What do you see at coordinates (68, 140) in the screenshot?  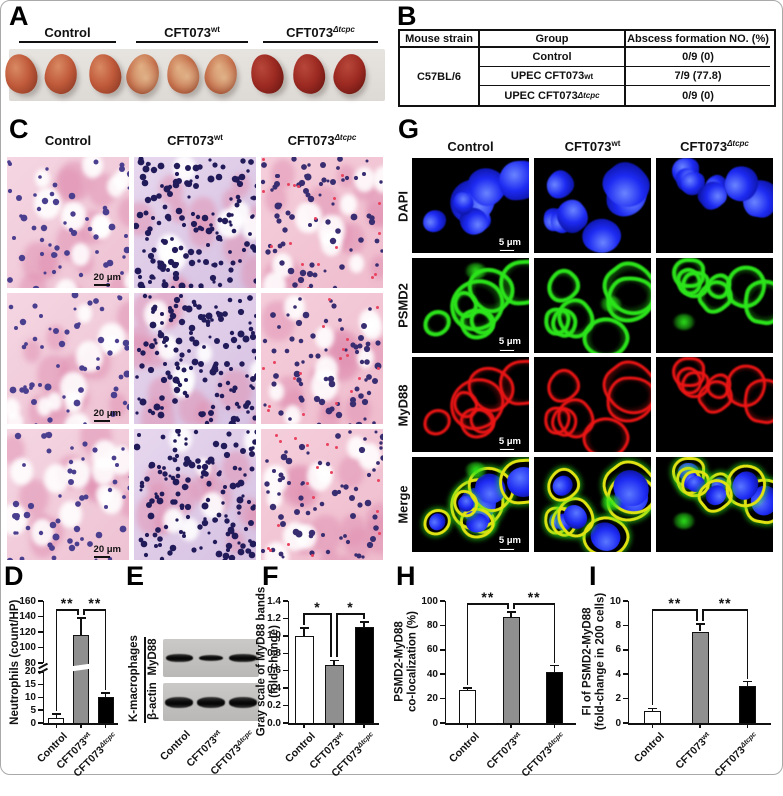 I see `group-label-base: Control` at bounding box center [68, 140].